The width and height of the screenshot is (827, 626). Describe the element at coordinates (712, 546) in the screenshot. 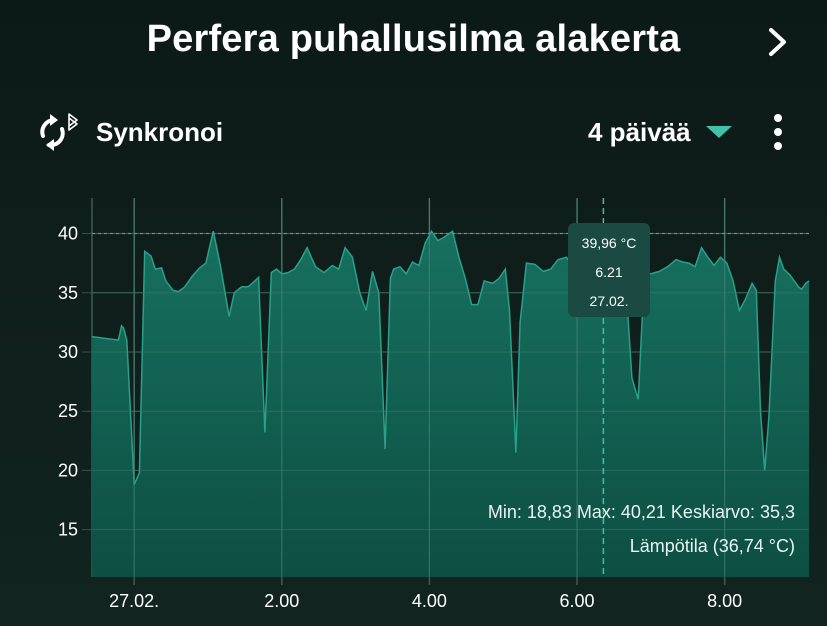

I see `chart-legend: Lämpötila (36,74 °C)` at that location.